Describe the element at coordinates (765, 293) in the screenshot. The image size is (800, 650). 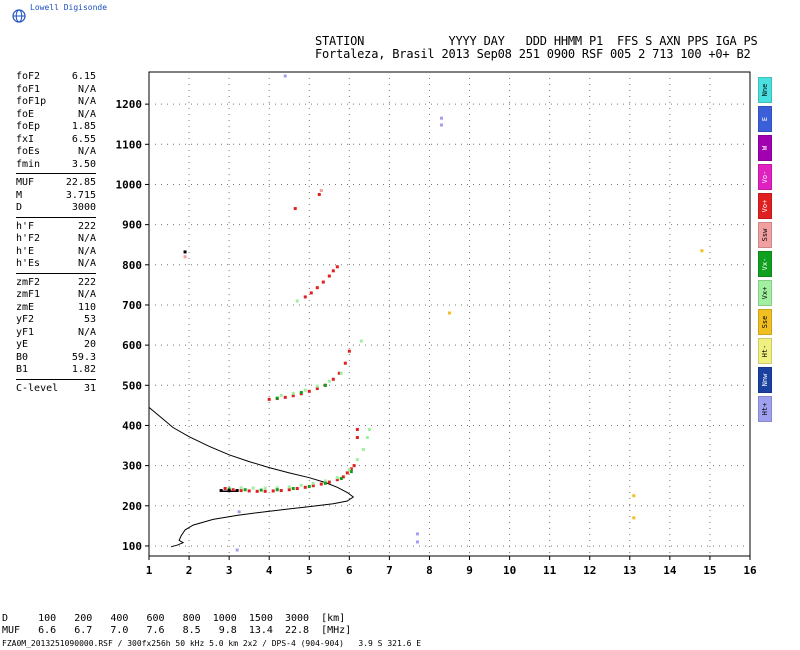
I see `legend-label: Vx+` at that location.